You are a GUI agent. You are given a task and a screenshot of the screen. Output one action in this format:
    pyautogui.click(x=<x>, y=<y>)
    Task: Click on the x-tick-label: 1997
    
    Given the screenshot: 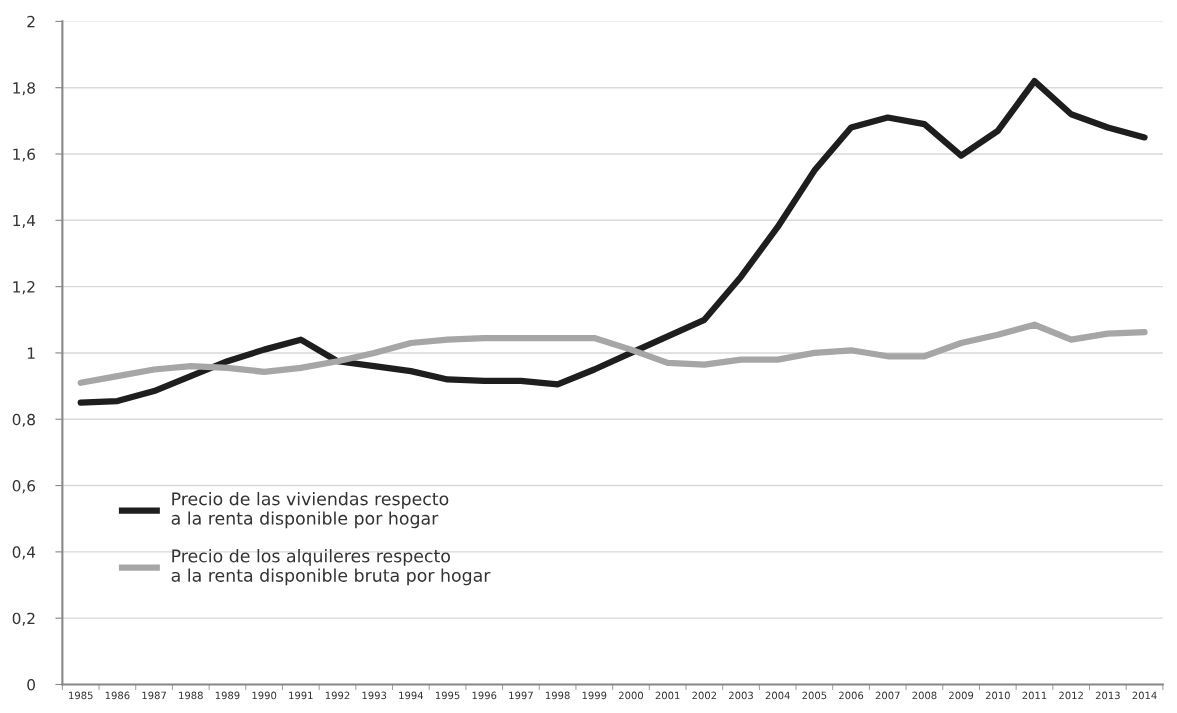 What is the action you would take?
    pyautogui.click(x=521, y=695)
    